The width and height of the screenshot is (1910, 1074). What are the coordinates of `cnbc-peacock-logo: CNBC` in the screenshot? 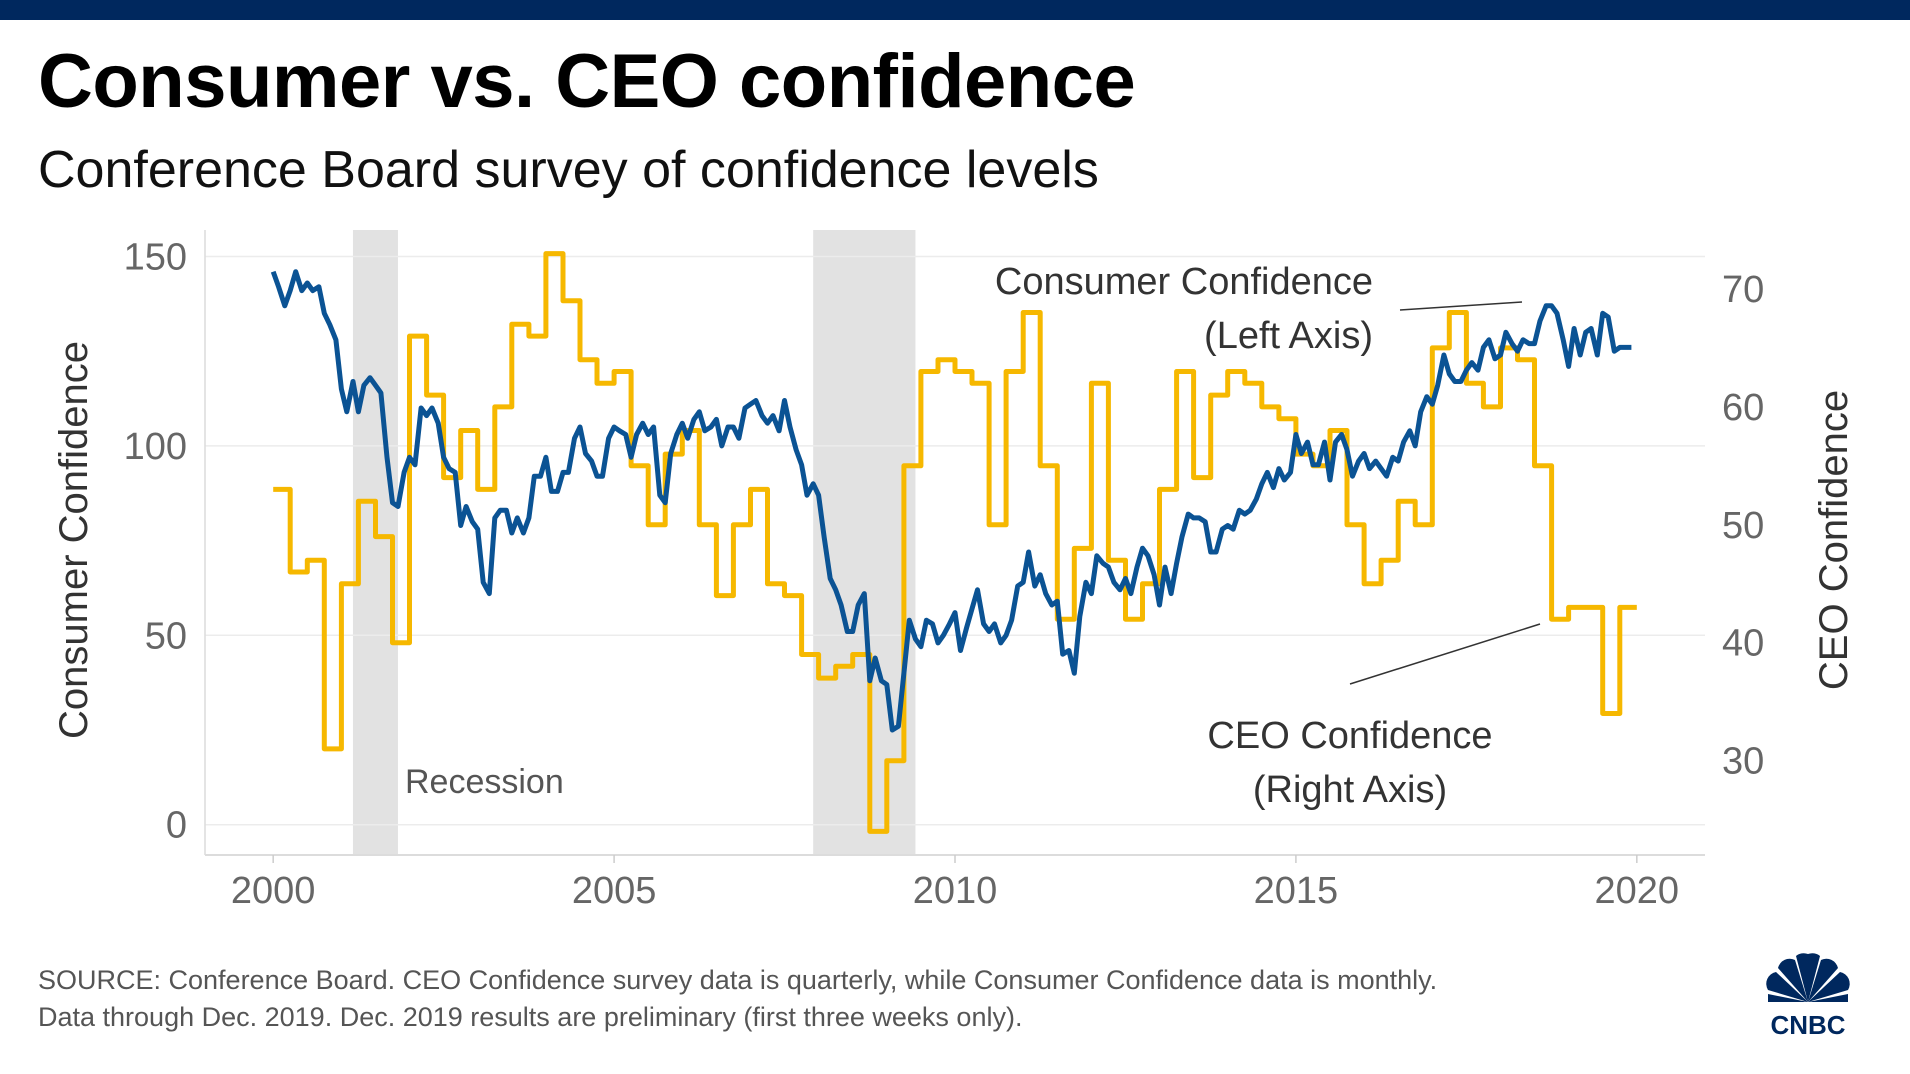 It's located at (1808, 996).